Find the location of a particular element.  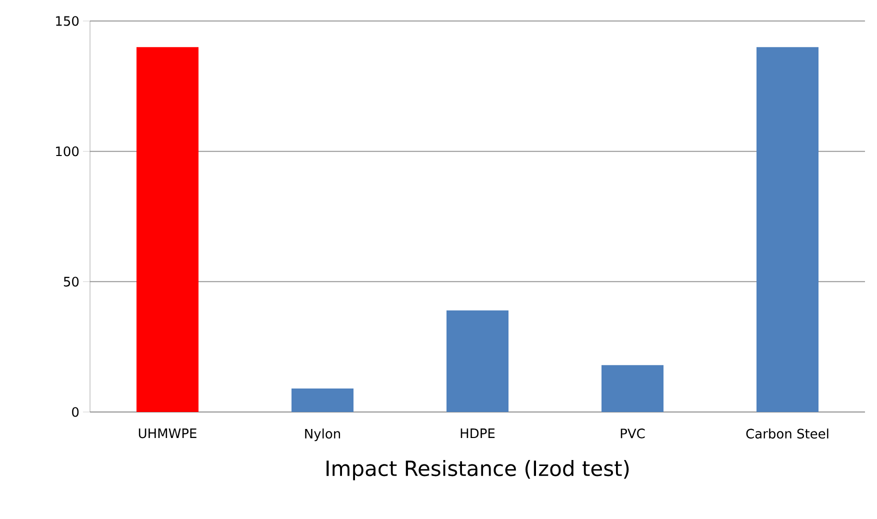

x-tick-label: HDPE is located at coordinates (477, 433).